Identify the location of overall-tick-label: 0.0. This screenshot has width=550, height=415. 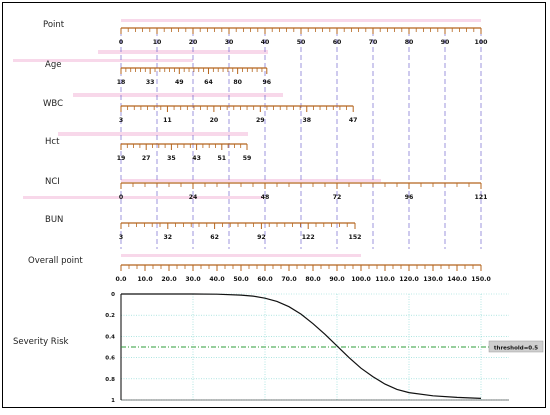
(122, 279).